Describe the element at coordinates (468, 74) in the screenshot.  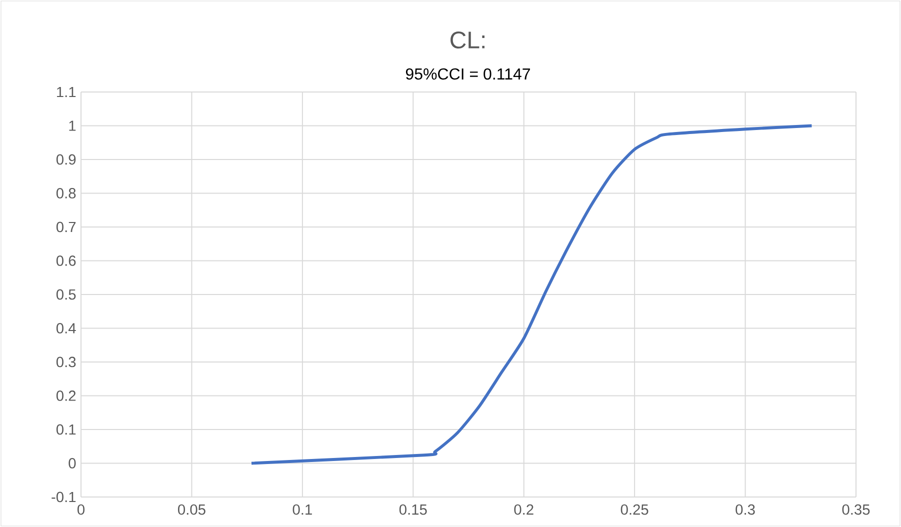
I see `chart-subtitle: 95%CCI = 0.1147` at that location.